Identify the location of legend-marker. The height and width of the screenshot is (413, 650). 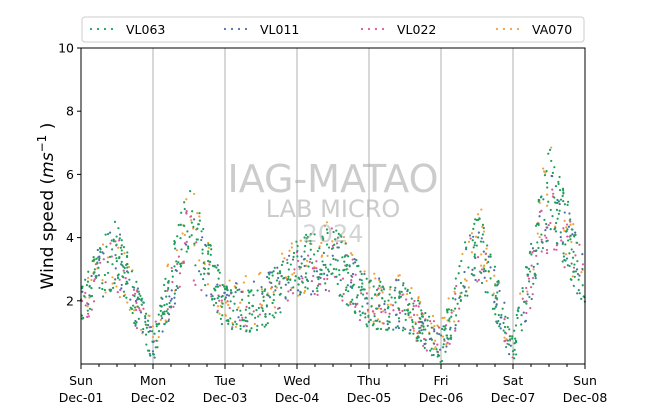
(376, 29).